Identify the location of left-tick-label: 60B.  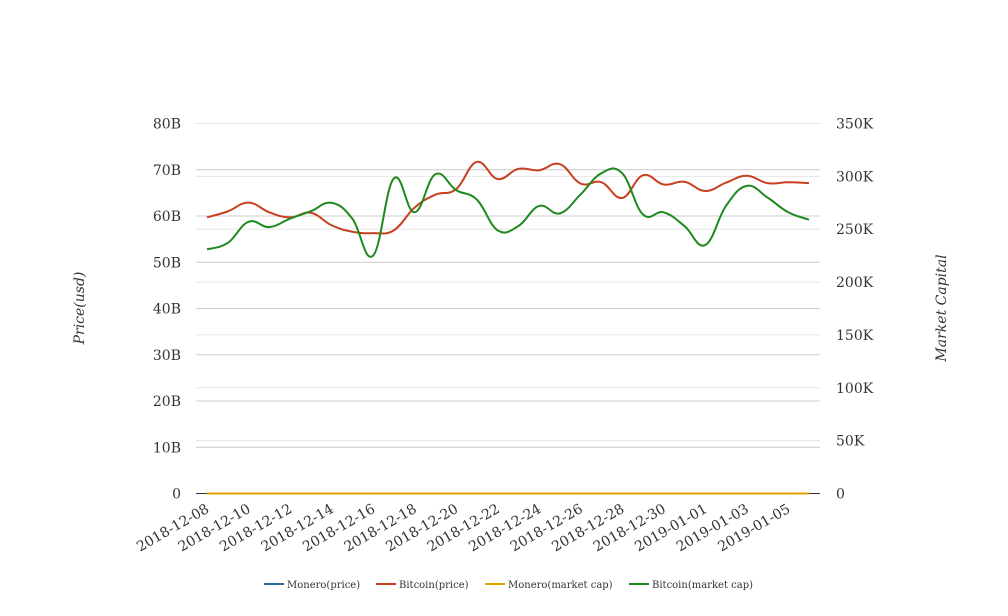
(167, 217).